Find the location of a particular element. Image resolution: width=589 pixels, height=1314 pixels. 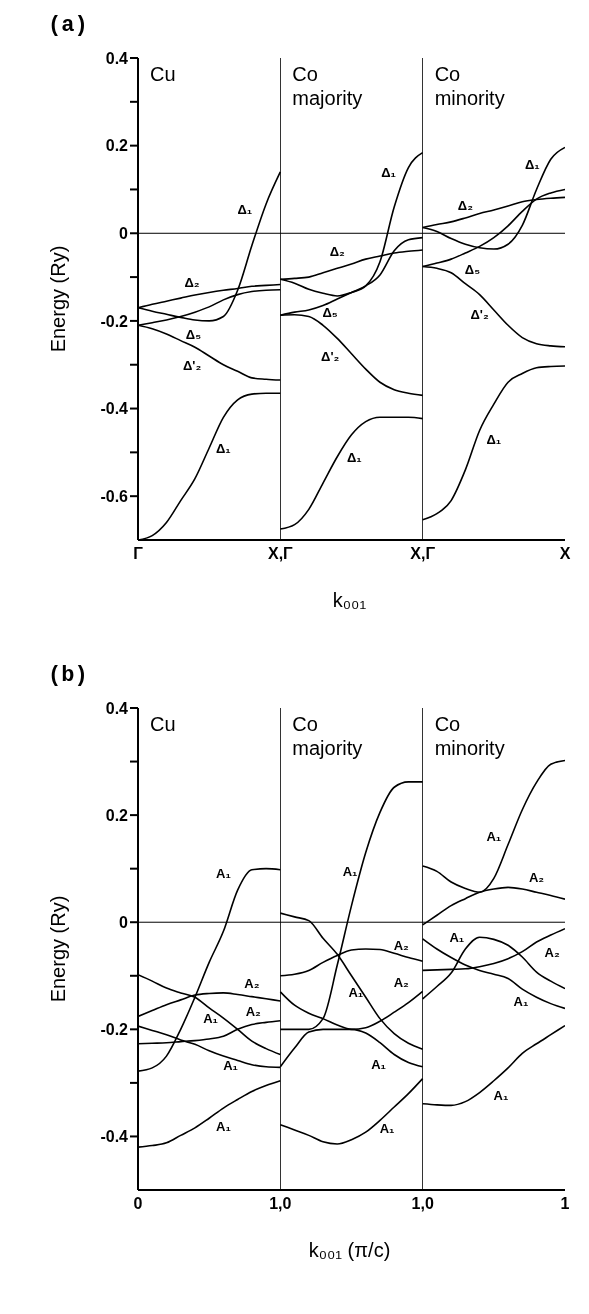

x-axis-title: k₀₀₁ (π/c) is located at coordinates (349, 1250).